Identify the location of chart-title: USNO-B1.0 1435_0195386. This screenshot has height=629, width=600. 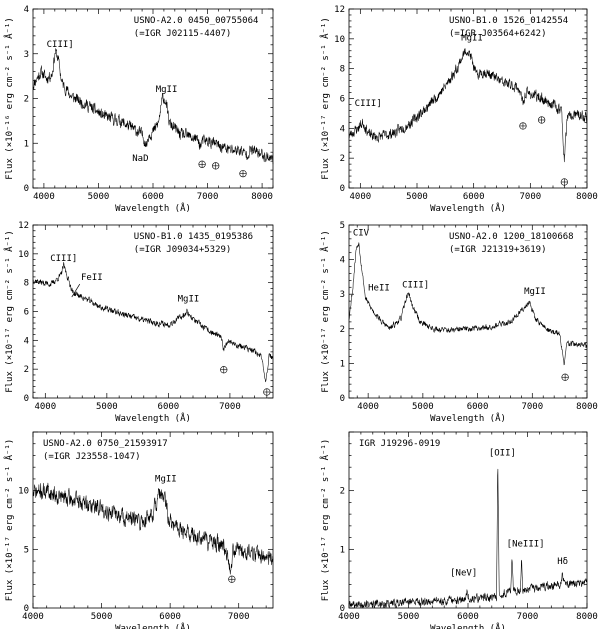
(193, 237).